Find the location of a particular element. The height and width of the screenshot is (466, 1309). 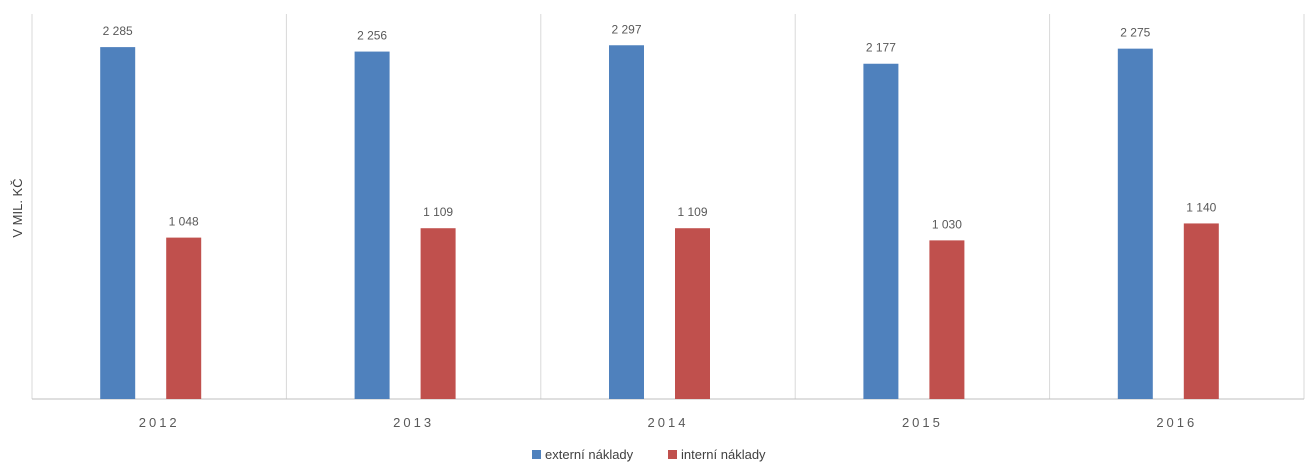

x-tick-label: 2015 is located at coordinates (922, 422).